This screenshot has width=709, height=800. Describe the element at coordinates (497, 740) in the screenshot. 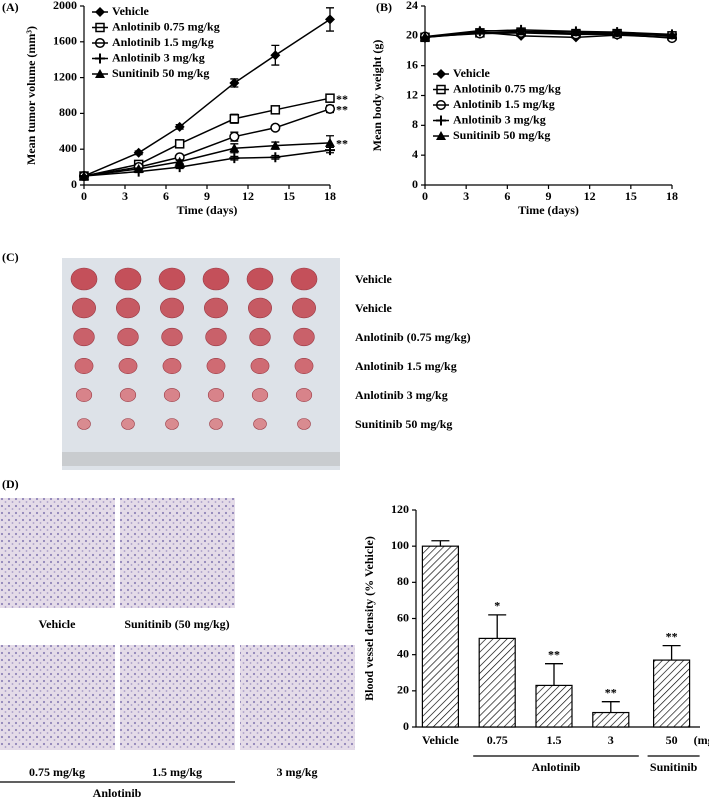

I see `x-tick-label: 0.75` at that location.